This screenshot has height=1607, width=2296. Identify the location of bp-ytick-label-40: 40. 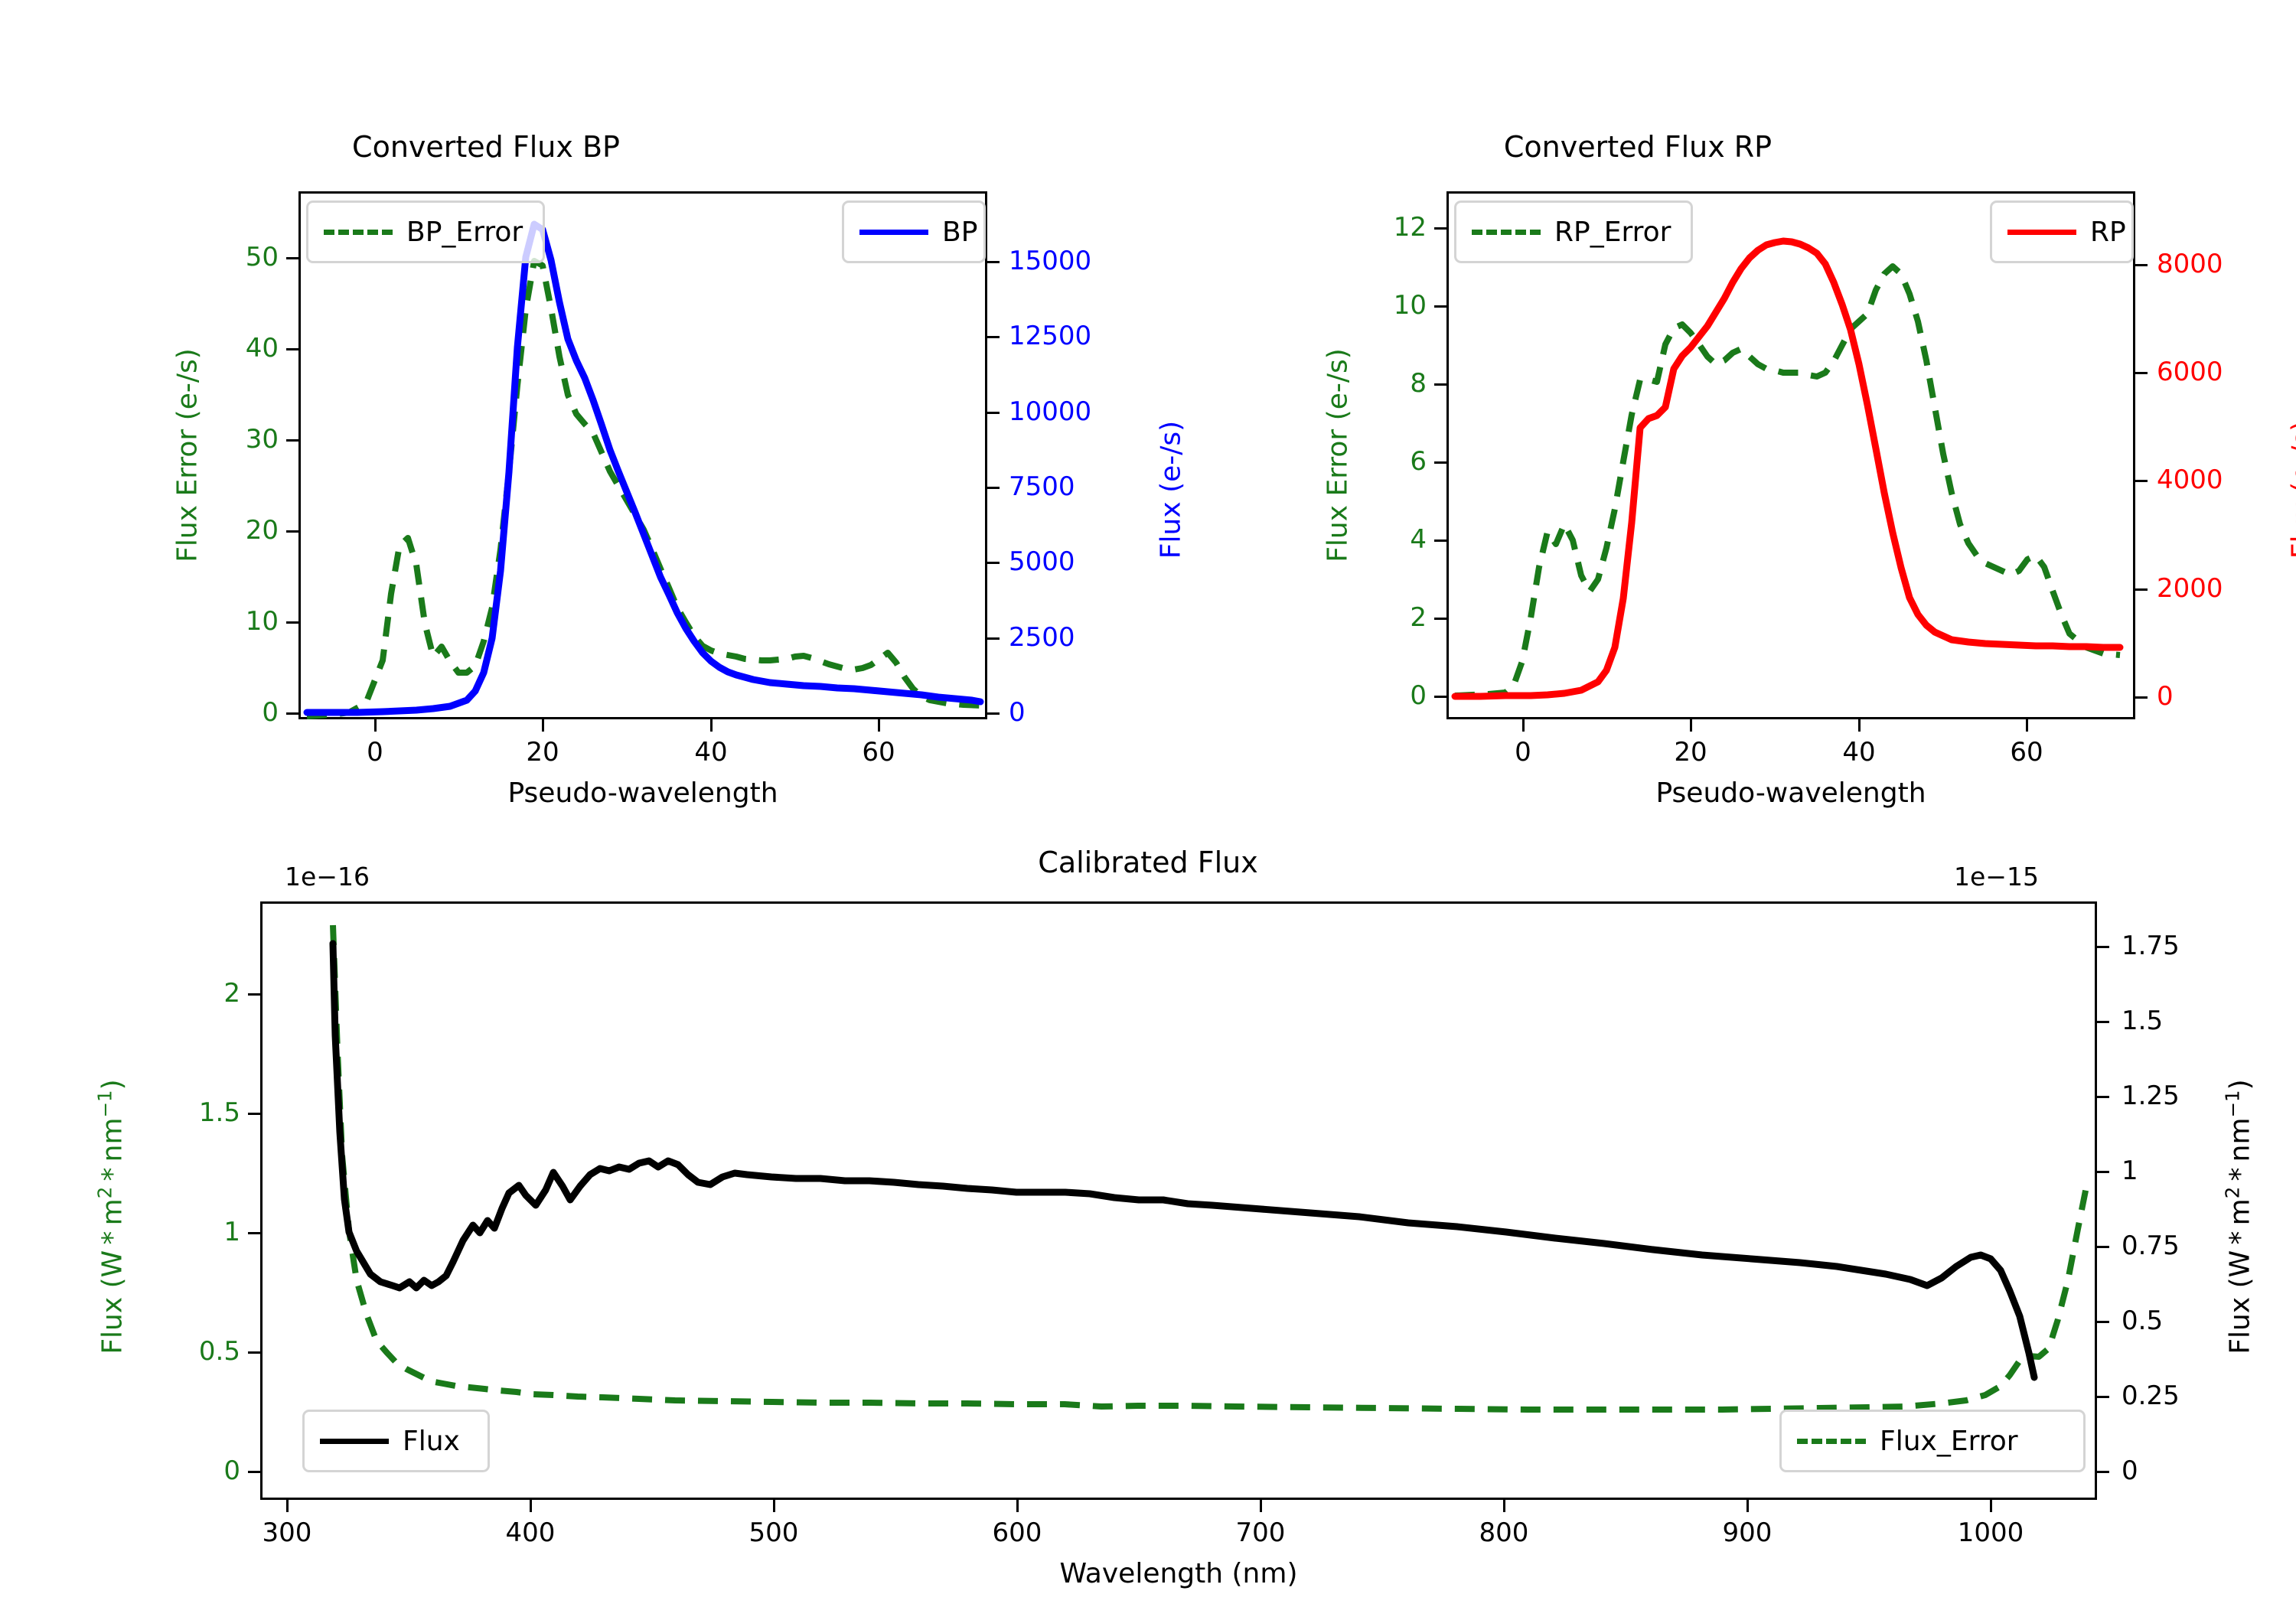
(262, 348).